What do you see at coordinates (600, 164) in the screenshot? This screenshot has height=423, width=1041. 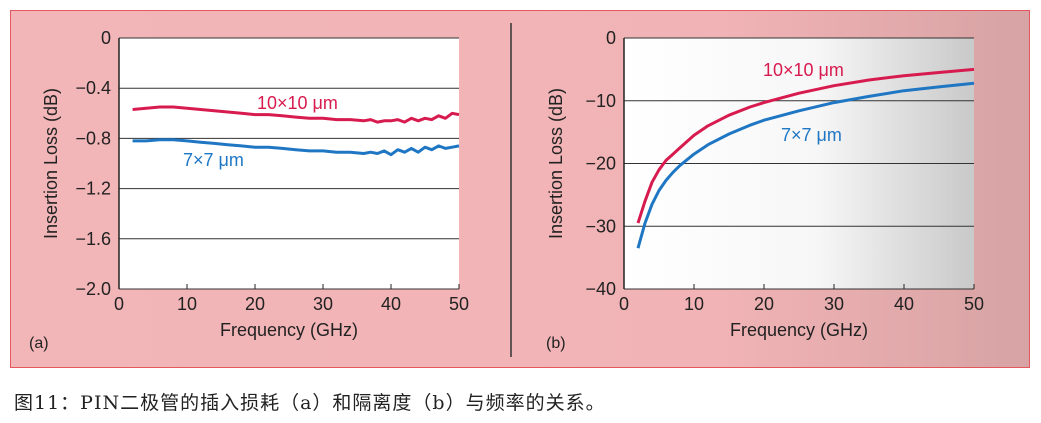 I see `y-tick-label-b: −20` at bounding box center [600, 164].